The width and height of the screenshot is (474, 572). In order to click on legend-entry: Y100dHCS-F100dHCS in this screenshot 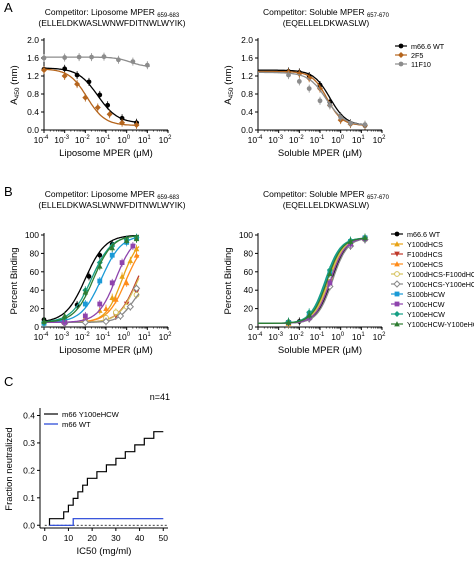, I will do `click(440, 274)`.